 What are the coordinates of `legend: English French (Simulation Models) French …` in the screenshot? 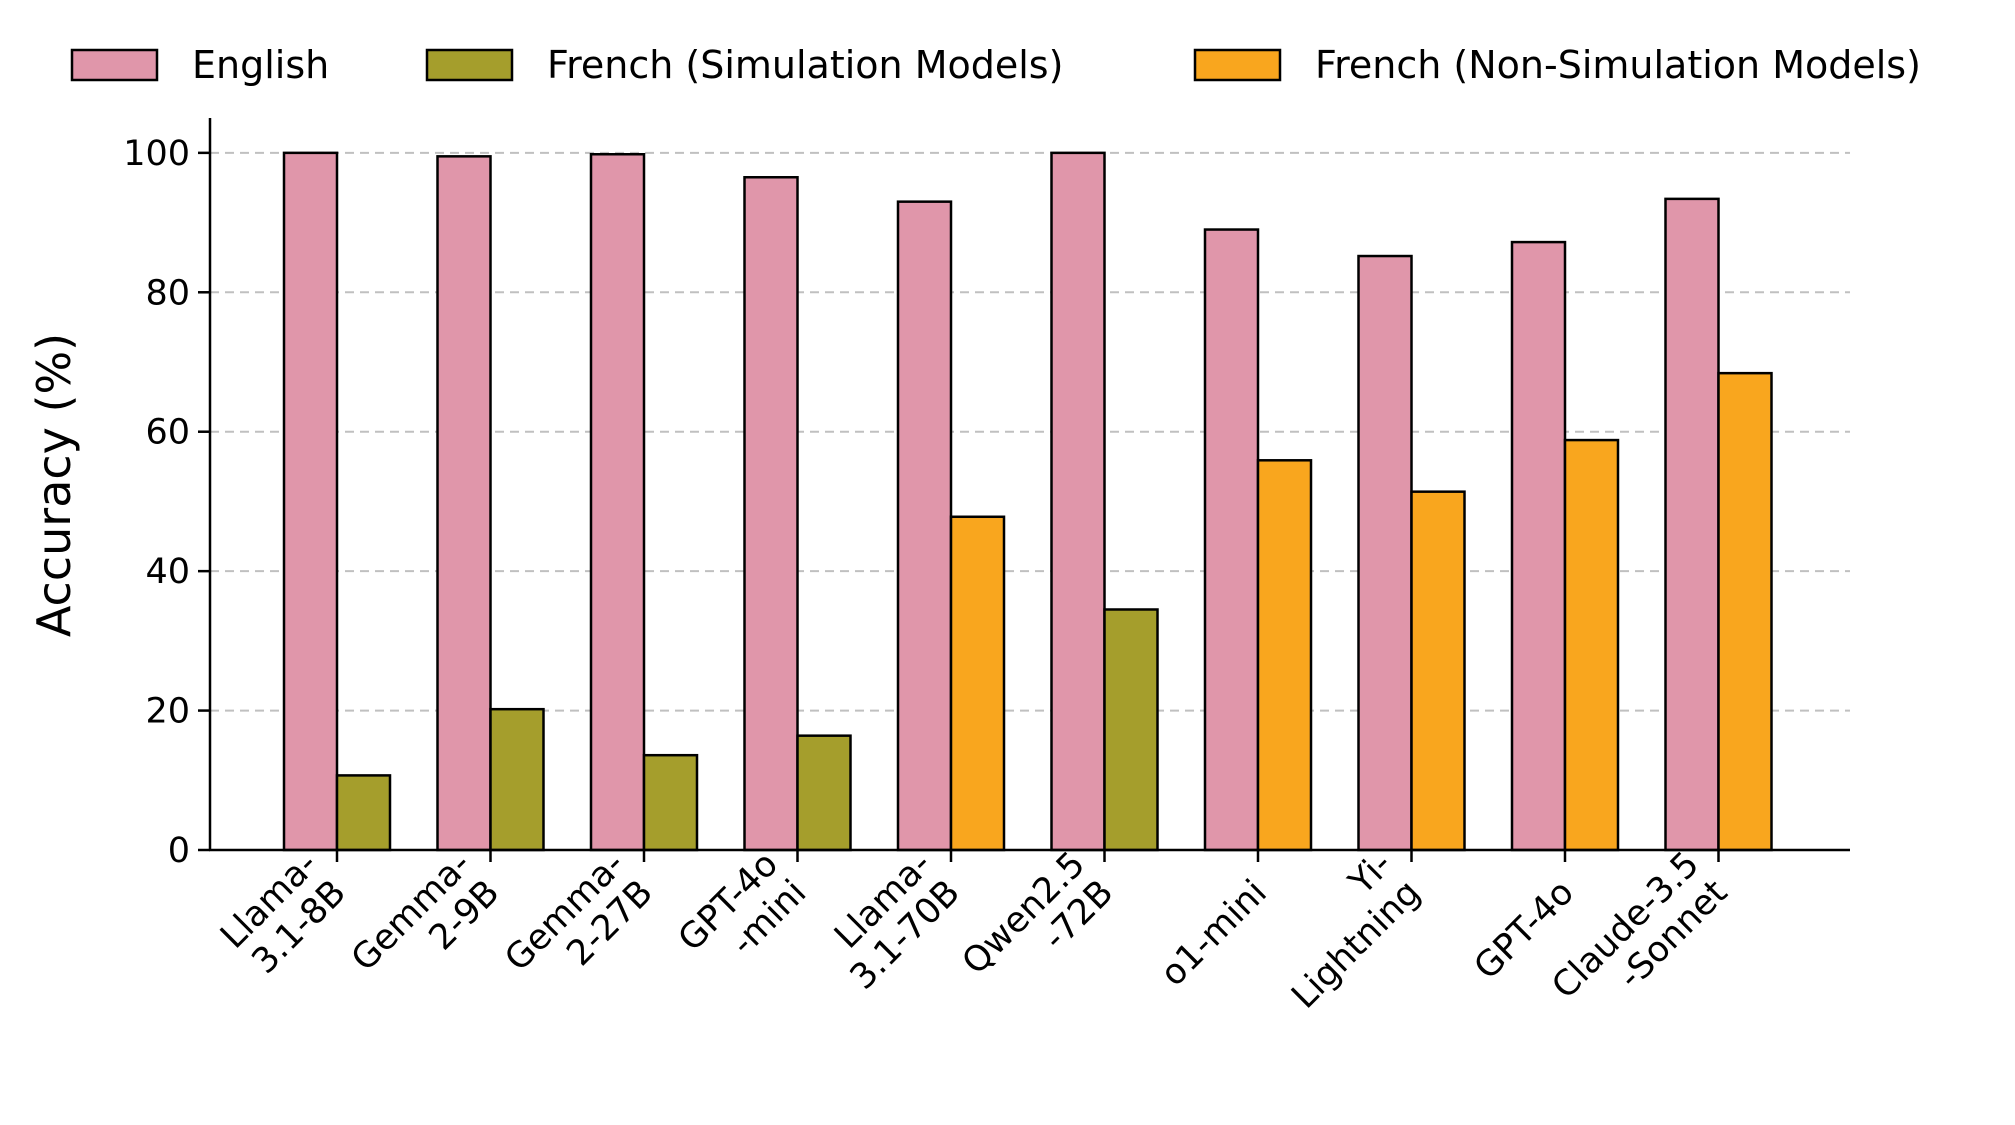 It's located at (995, 65).